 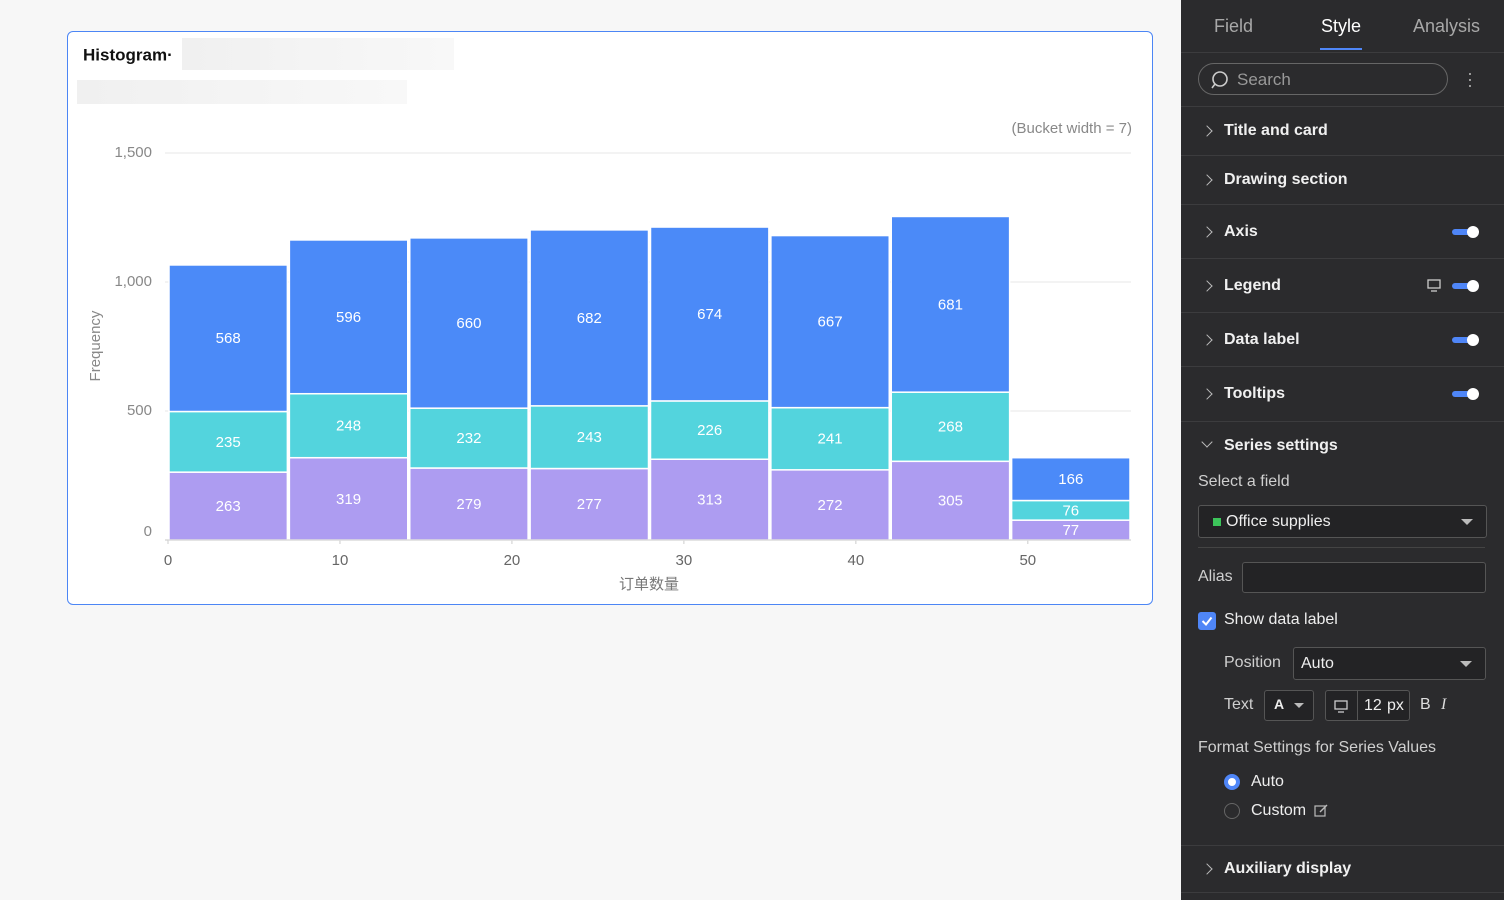 I want to click on x-tick-label: 10, so click(x=340, y=560).